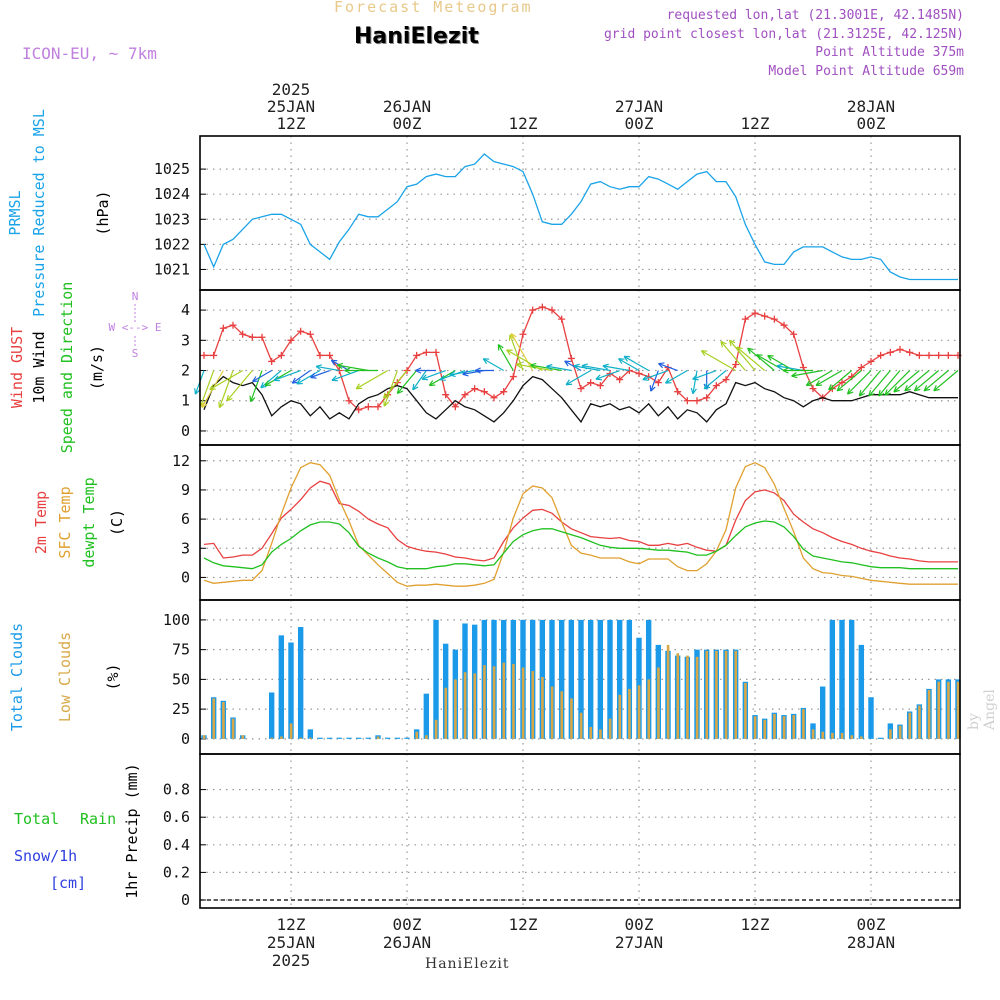 Image resolution: width=1000 pixels, height=1000 pixels. I want to click on y-tick-label: 0.2, so click(176, 872).